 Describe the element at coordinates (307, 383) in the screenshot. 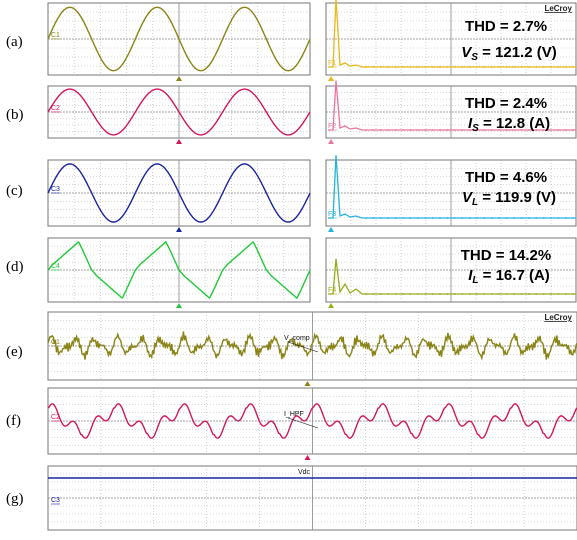

I see `row-e-trigger-marker` at that location.